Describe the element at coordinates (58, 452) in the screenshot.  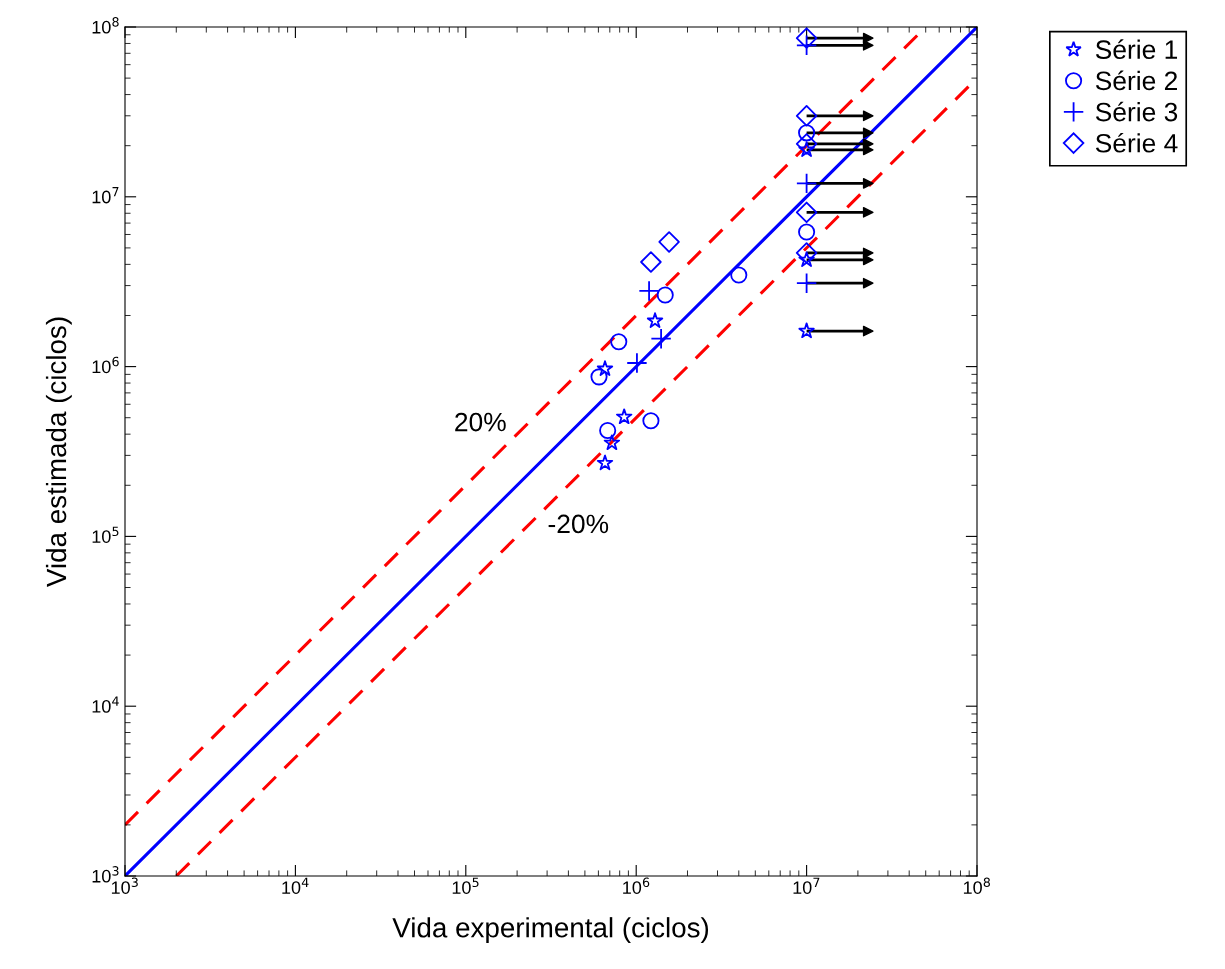
I see `y-axis-title: Vida estimada (ciclos)` at that location.